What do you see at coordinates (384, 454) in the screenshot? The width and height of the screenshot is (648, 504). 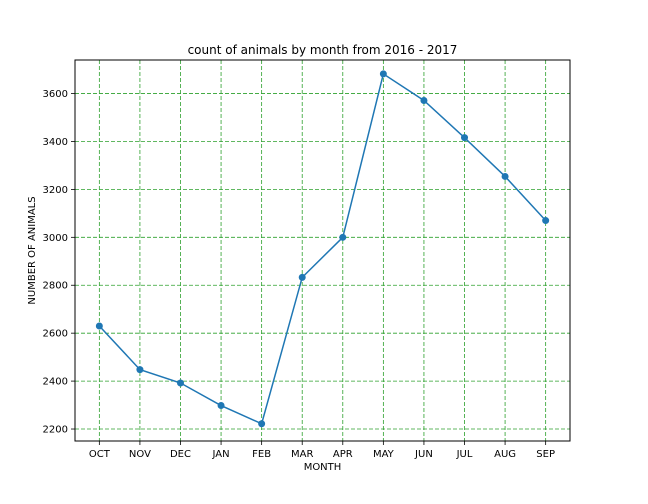 I see `x-tick-label: MAY` at bounding box center [384, 454].